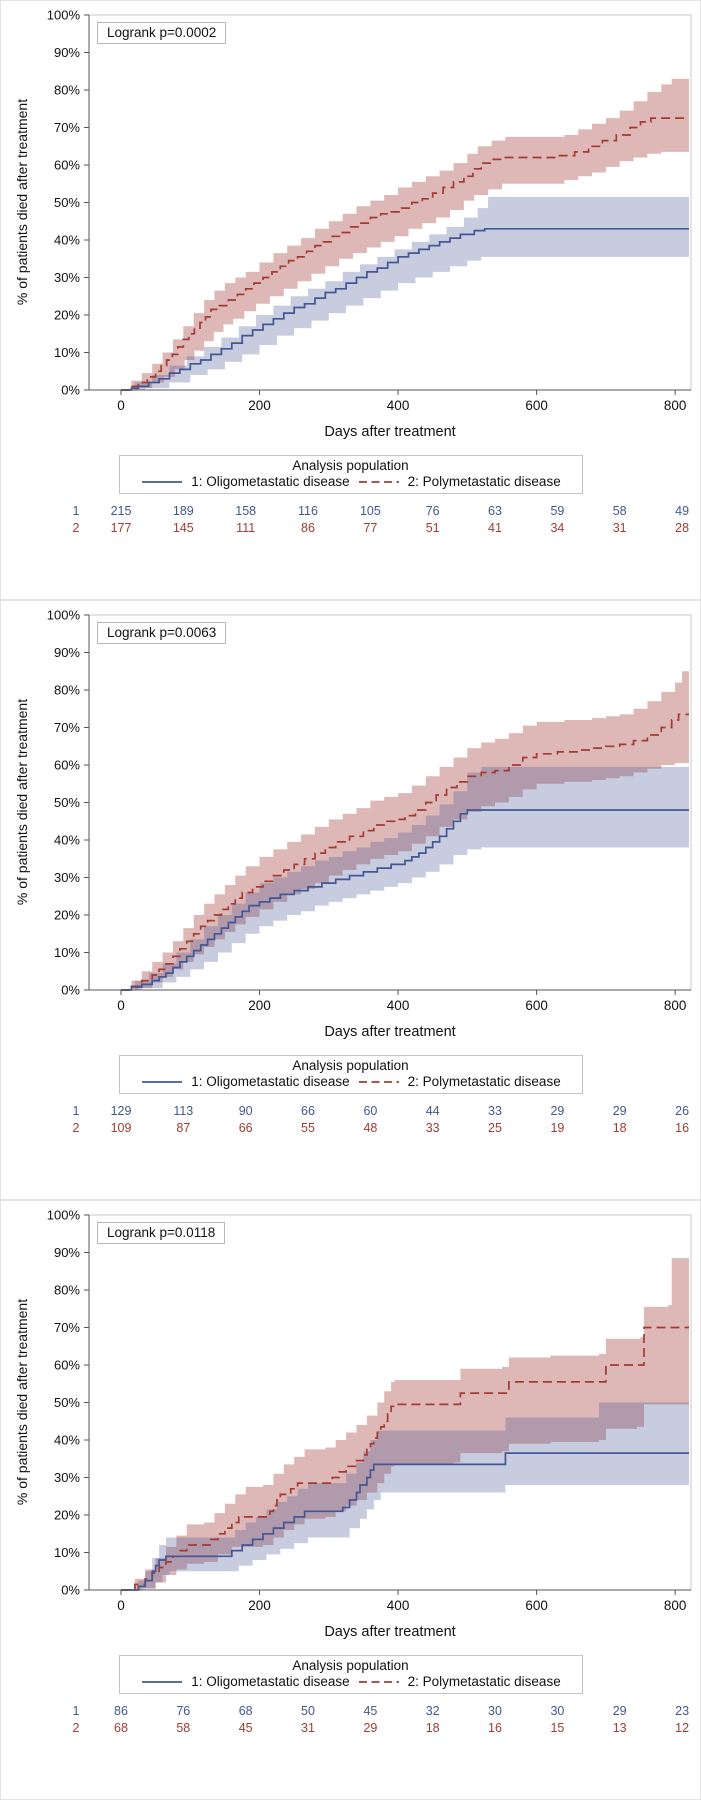 The width and height of the screenshot is (701, 1800). What do you see at coordinates (67, 877) in the screenshot?
I see `y-tick-label: 30%` at bounding box center [67, 877].